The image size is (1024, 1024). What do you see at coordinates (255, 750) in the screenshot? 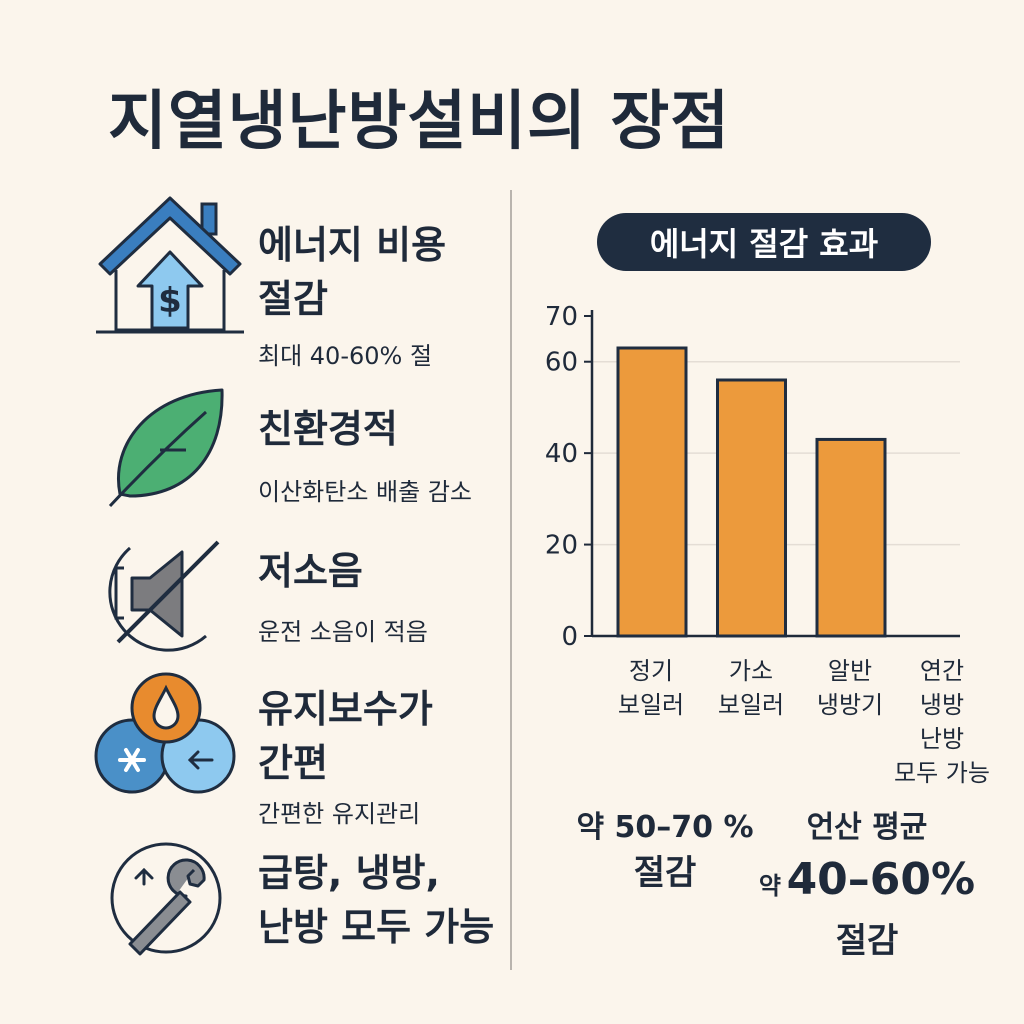
I see `benefit-easy-maintenance: 유지보수가 간편 간편한 유지관리` at bounding box center [255, 750].